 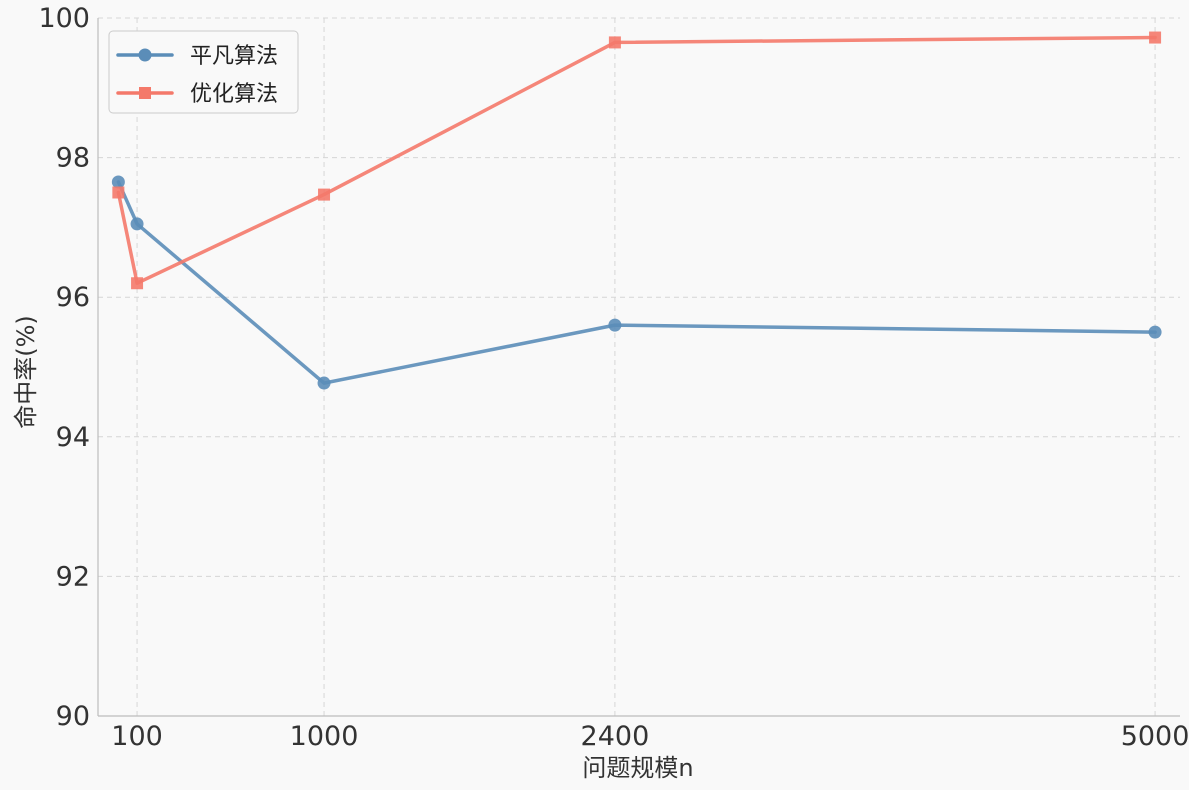 What do you see at coordinates (145, 55) in the screenshot?
I see `legend-marker-circle` at bounding box center [145, 55].